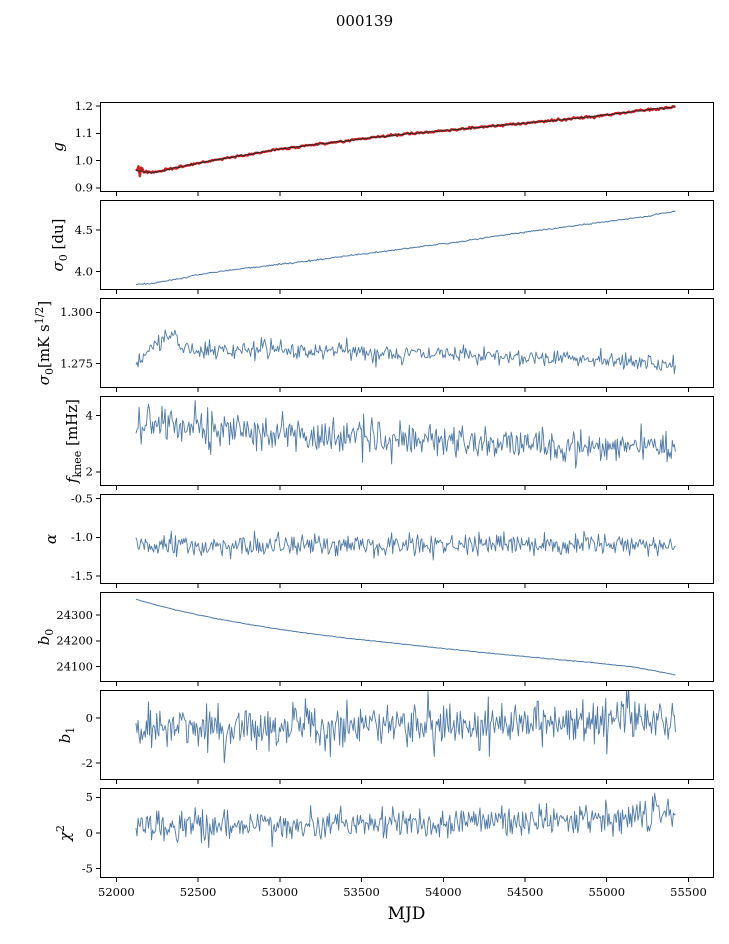  I want to click on x-tick-label: 53500, so click(361, 892).